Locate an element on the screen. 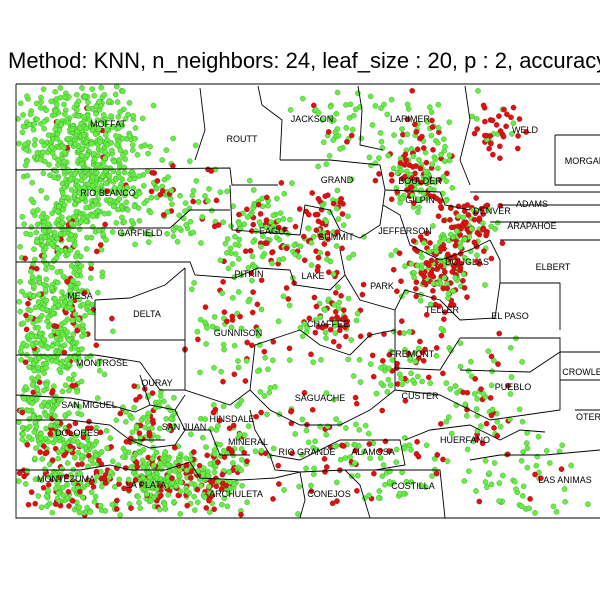  border-lasanimas is located at coordinates (534, 455).